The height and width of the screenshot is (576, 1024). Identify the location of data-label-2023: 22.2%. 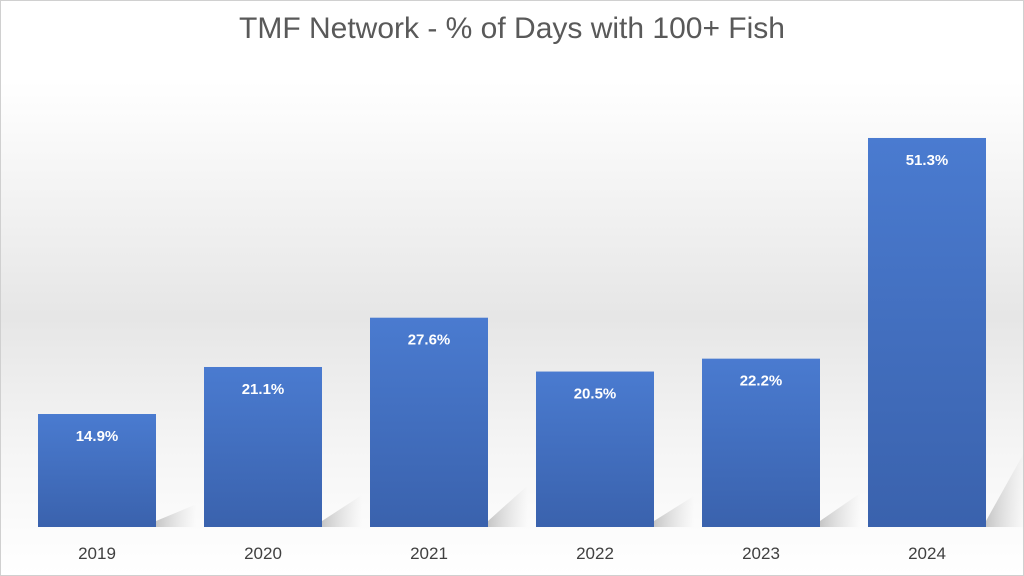
(761, 381).